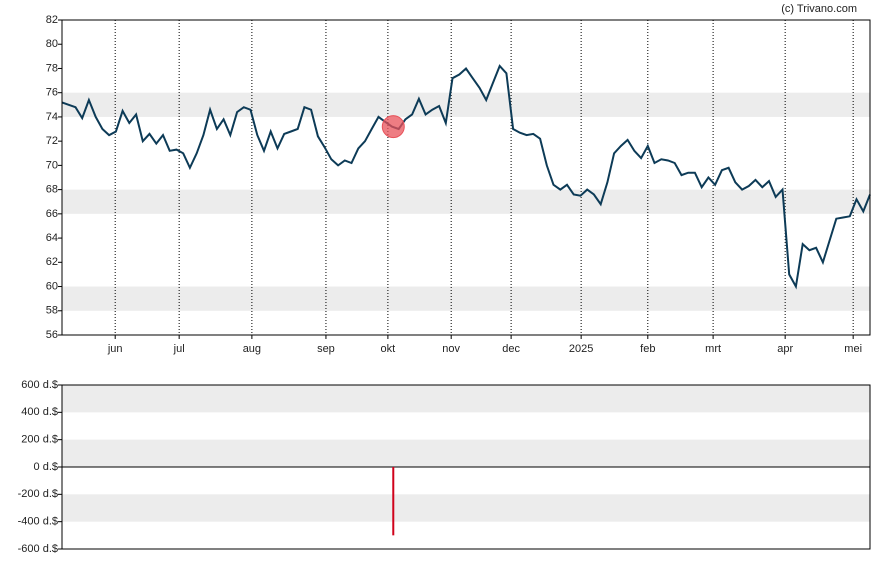  I want to click on y-tick-label: 70, so click(52, 165).